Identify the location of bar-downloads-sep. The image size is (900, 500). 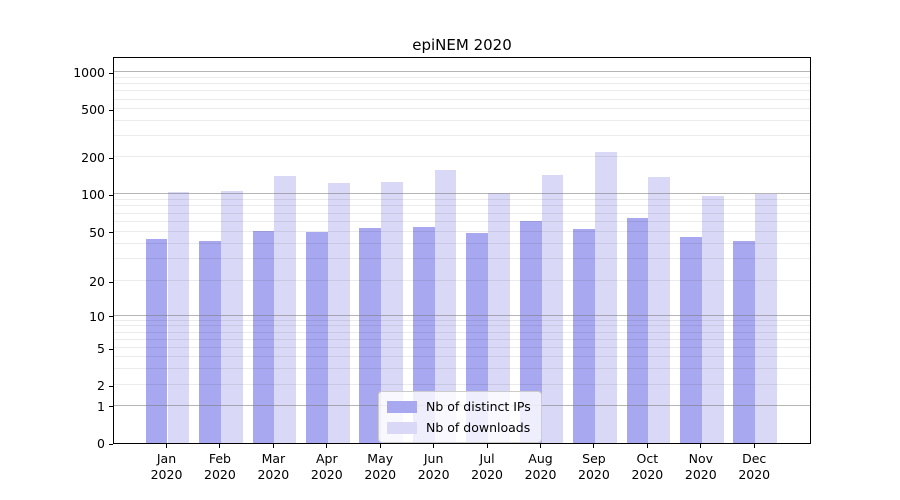
(605, 297).